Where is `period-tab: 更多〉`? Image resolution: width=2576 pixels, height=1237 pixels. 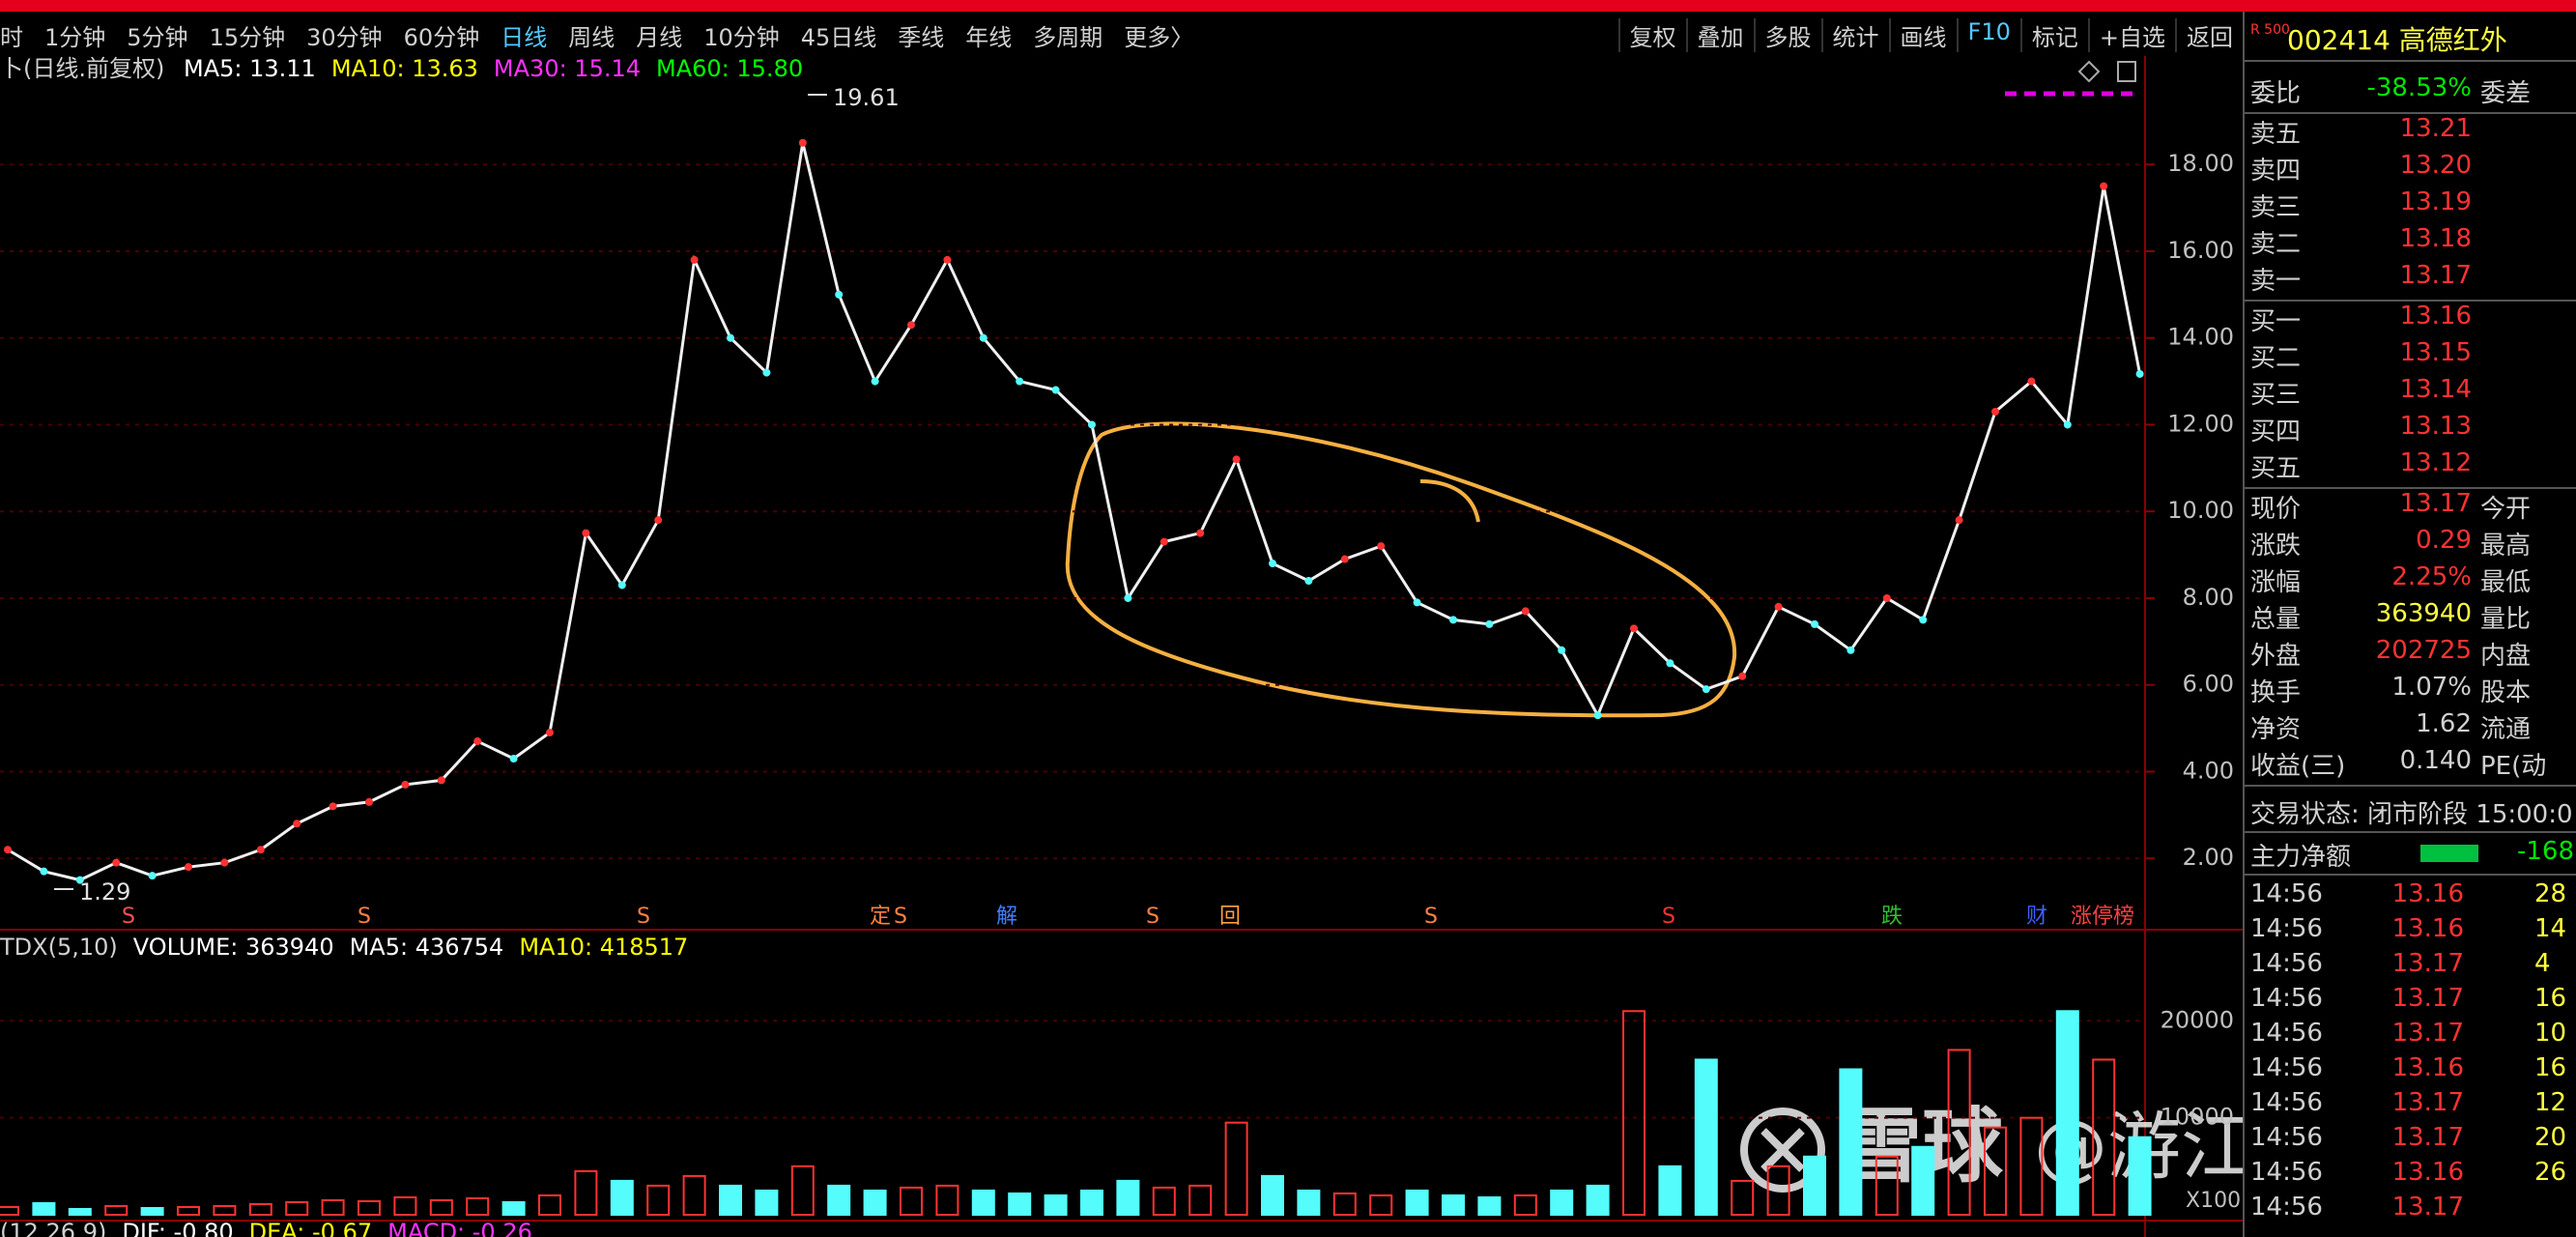
period-tab: 更多〉 is located at coordinates (1159, 37).